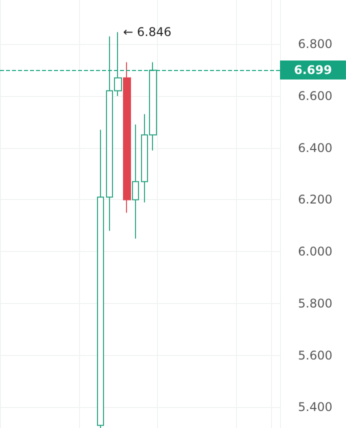 The image size is (346, 428). What do you see at coordinates (315, 251) in the screenshot?
I see `y-tick-label: 6.000` at bounding box center [315, 251].